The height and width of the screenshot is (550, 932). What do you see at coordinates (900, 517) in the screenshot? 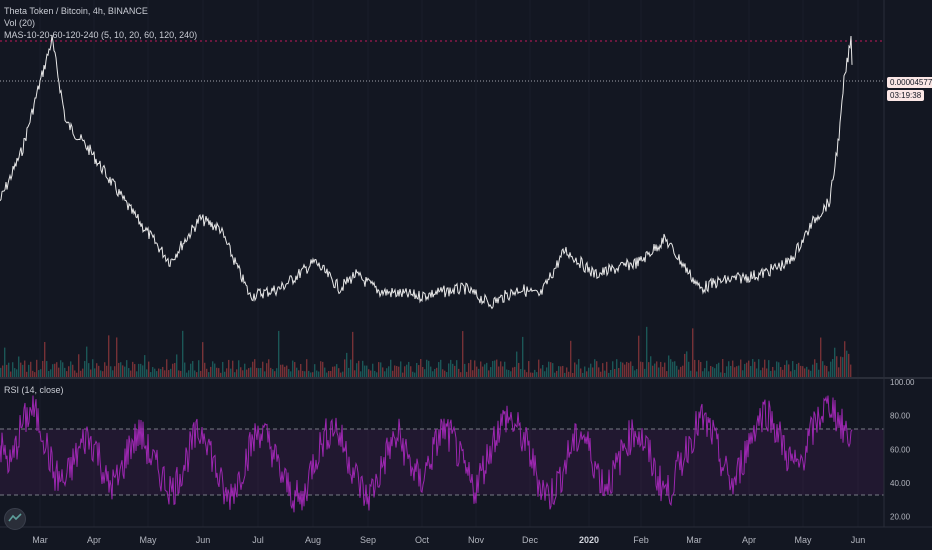
I see `rsi-axis-label: 20.00` at bounding box center [900, 517].